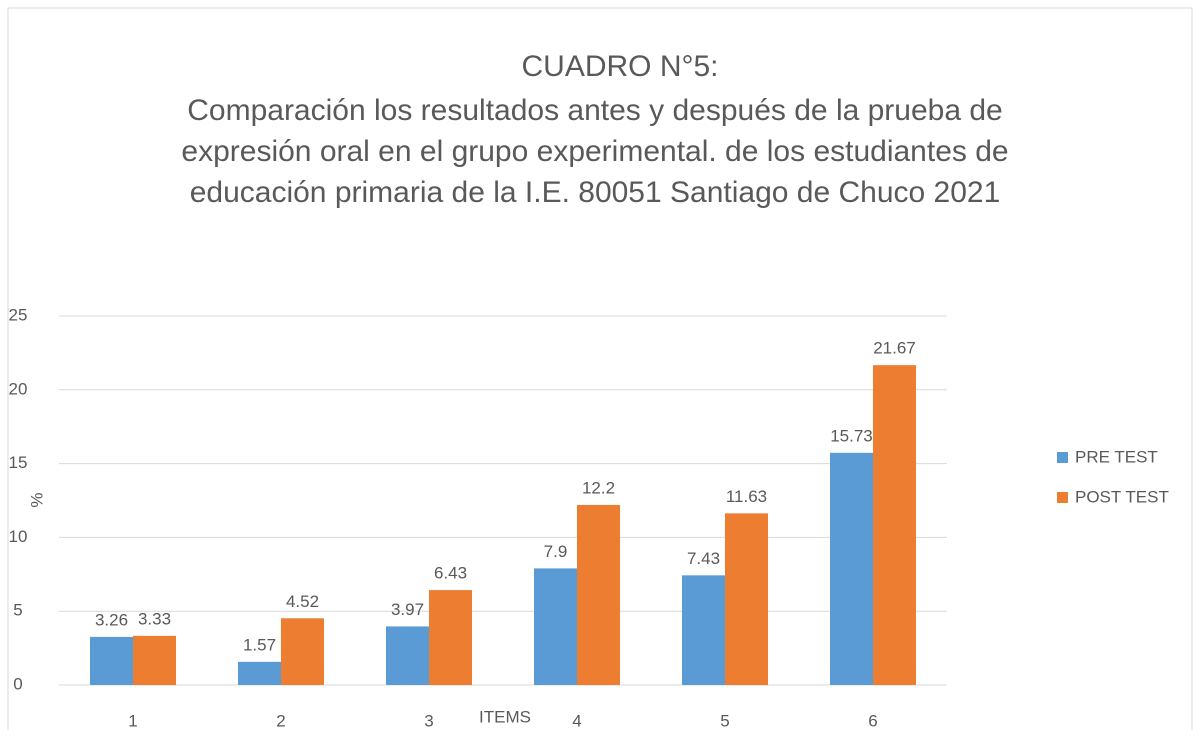 This screenshot has width=1193, height=730. I want to click on value-label: 15.73, so click(851, 435).